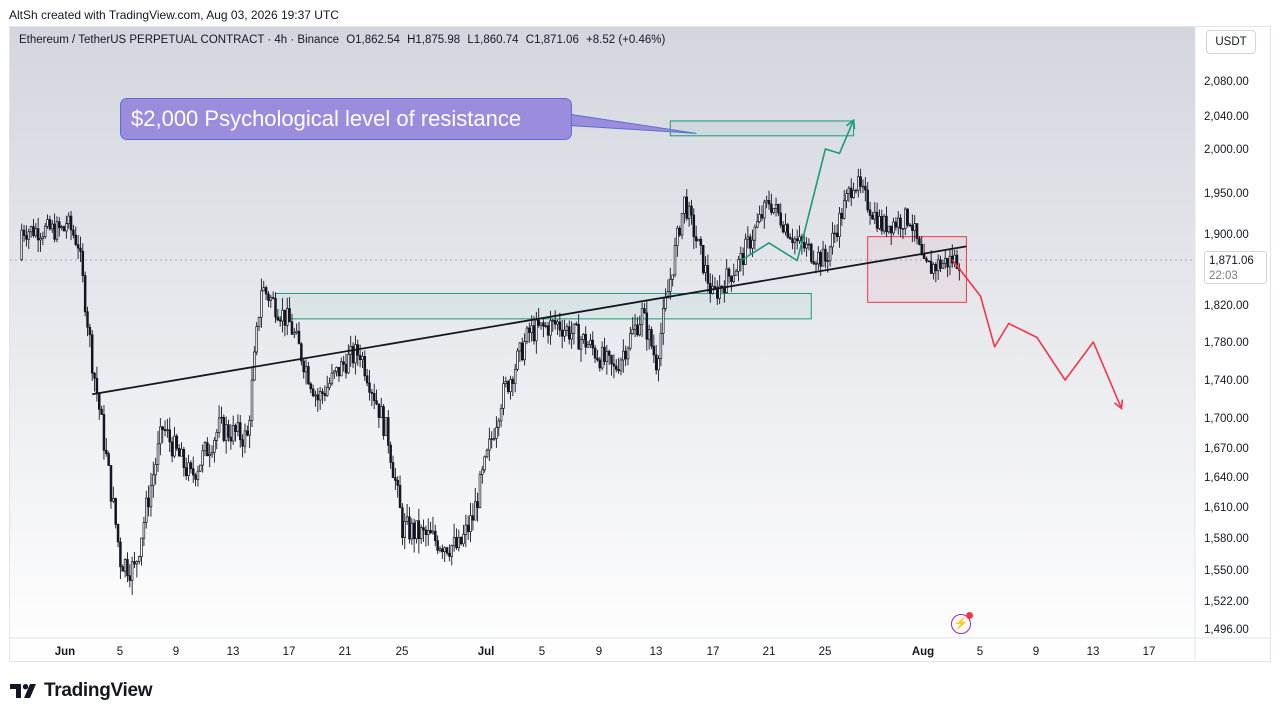 This screenshot has width=1280, height=719. Describe the element at coordinates (1226, 117) in the screenshot. I see `y-tick-label: 2,040.00` at that location.